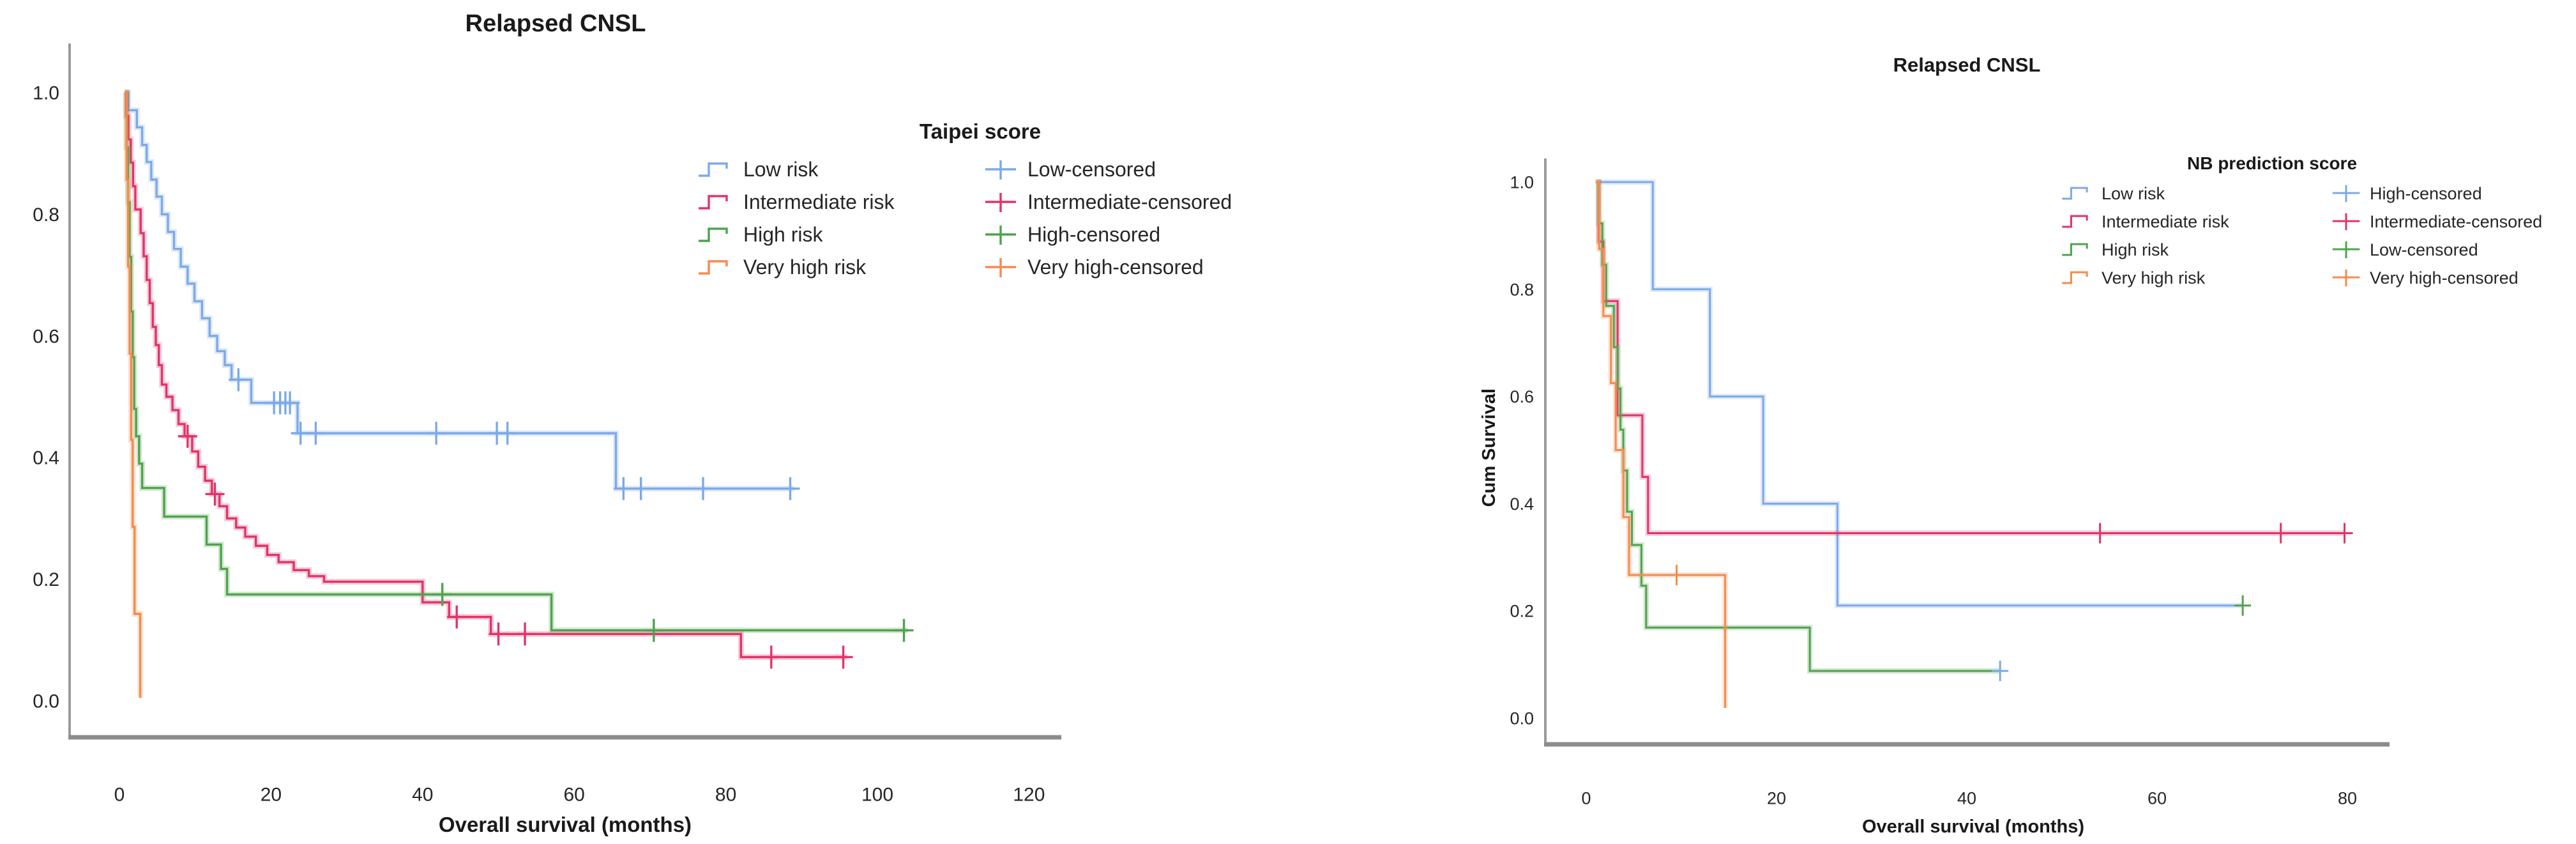 The width and height of the screenshot is (2576, 844). I want to click on right-x-axis-title: Overall survival (months), so click(1973, 827).